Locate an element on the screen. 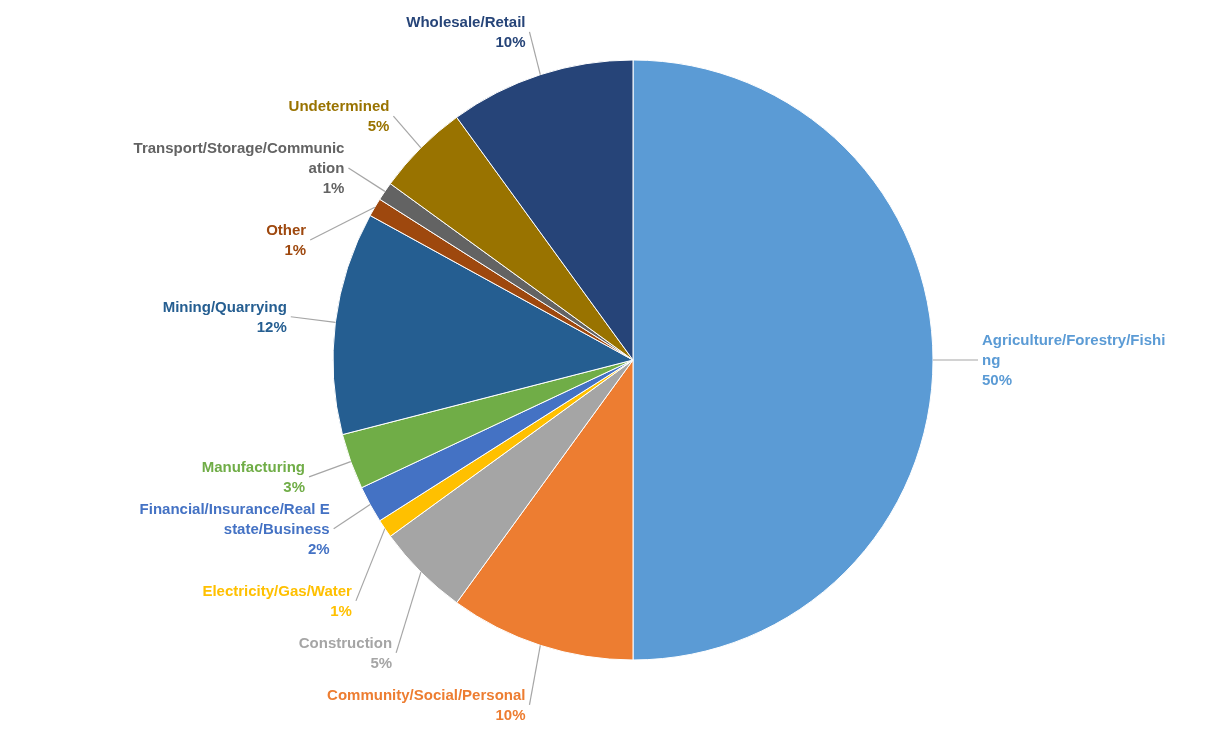 The height and width of the screenshot is (744, 1228). data-label: 2% is located at coordinates (318, 548).